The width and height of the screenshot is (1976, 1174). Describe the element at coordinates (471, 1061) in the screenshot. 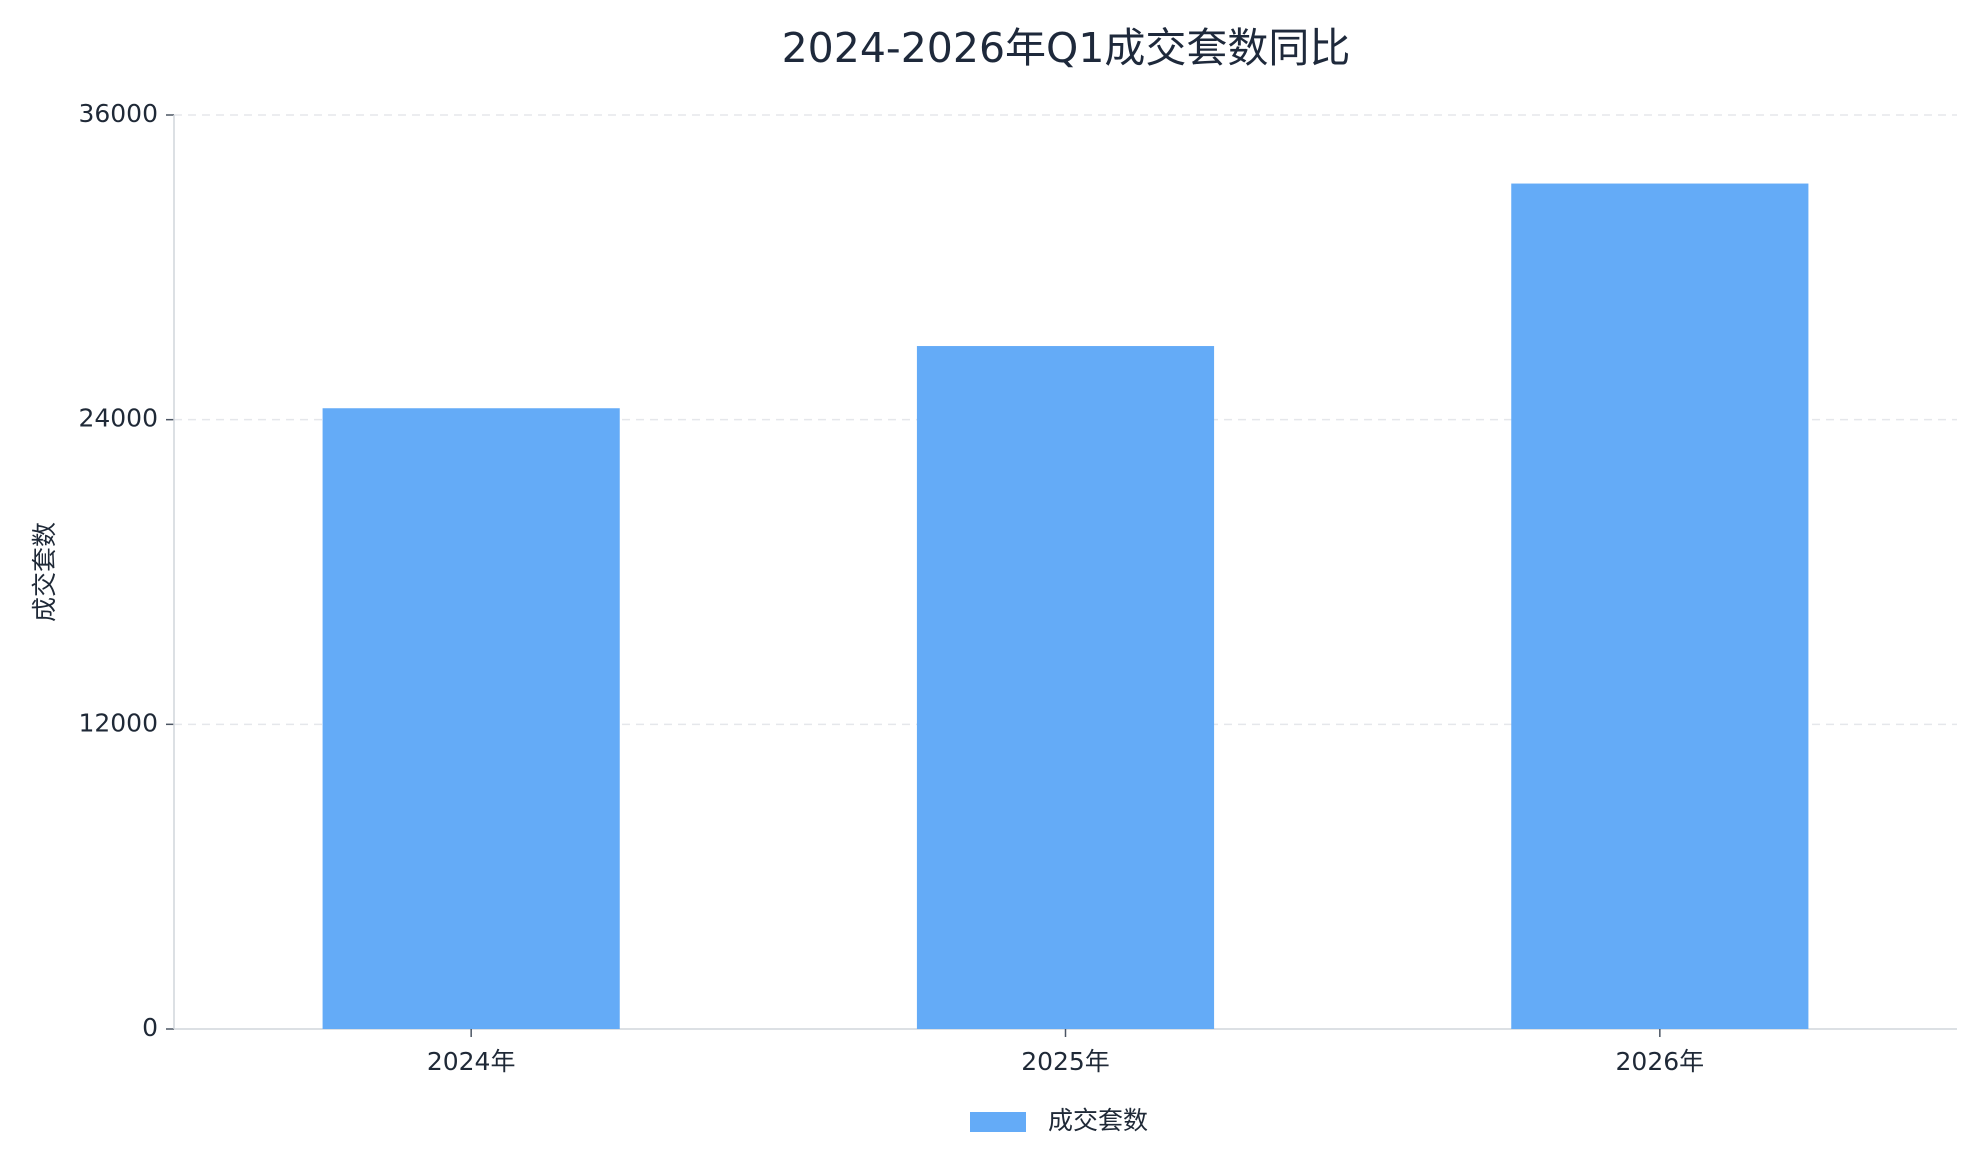

I see `x-tick-label: 2024年` at that location.